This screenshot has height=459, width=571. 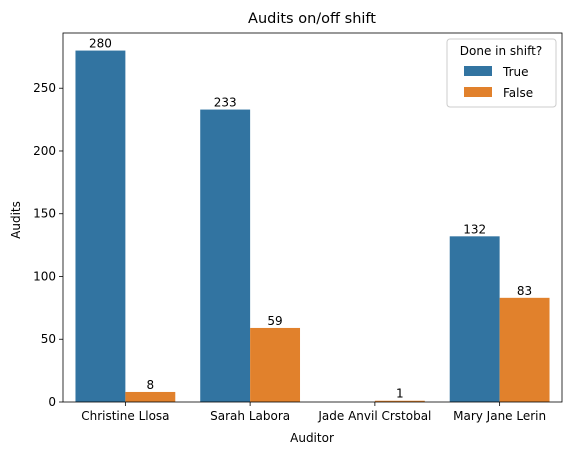 What do you see at coordinates (374, 416) in the screenshot?
I see `x-tick-label-2: Jade Anvil Crstobal` at bounding box center [374, 416].